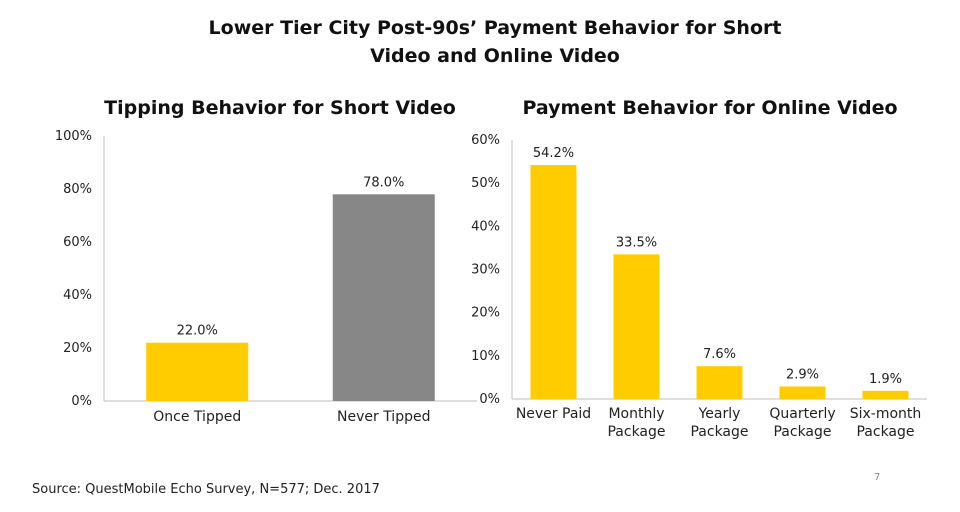 The height and width of the screenshot is (512, 960). I want to click on left-y-tick-label: 20%, so click(77, 348).